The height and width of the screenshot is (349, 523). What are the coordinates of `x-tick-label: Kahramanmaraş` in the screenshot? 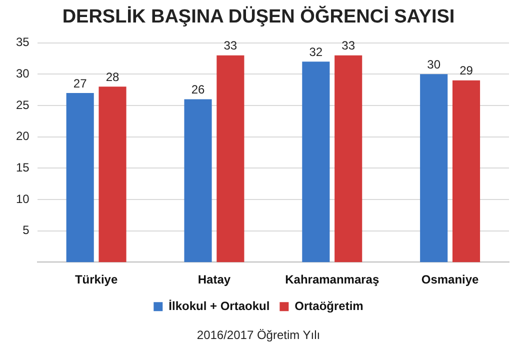 It's located at (332, 279).